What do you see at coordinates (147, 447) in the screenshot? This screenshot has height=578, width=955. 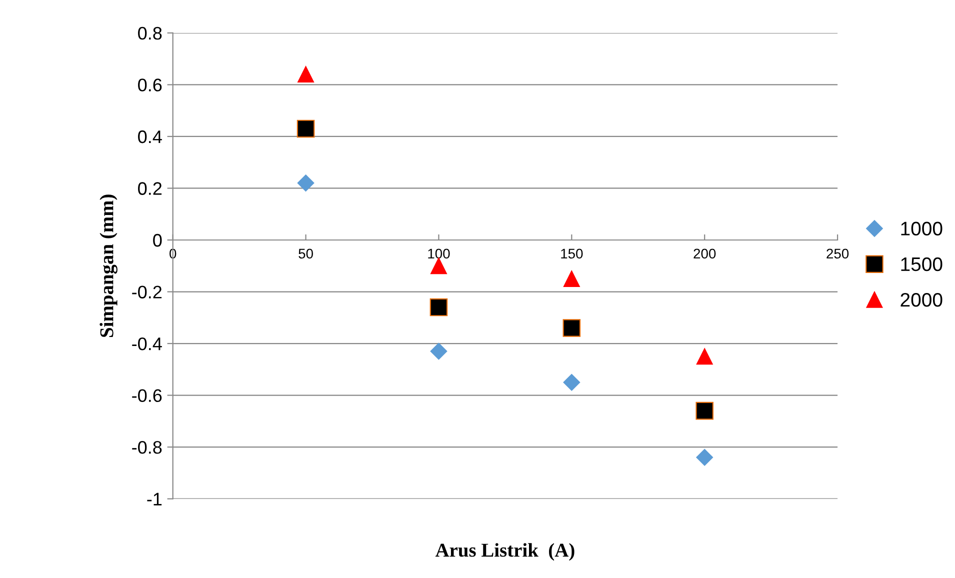 I see `y-tick-label: -0.8` at bounding box center [147, 447].